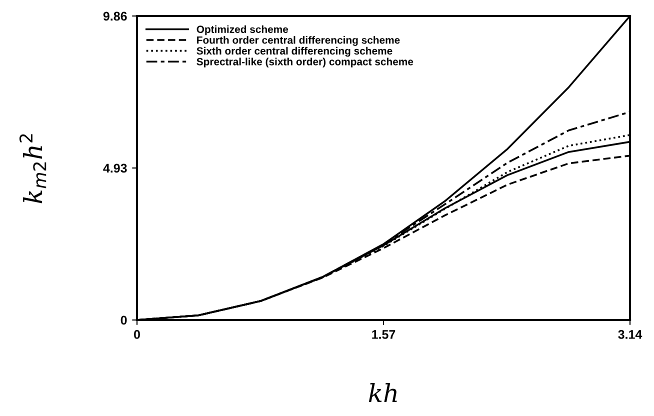 Image resolution: width=654 pixels, height=416 pixels. I want to click on legend-label: Optimized scheme, so click(242, 30).